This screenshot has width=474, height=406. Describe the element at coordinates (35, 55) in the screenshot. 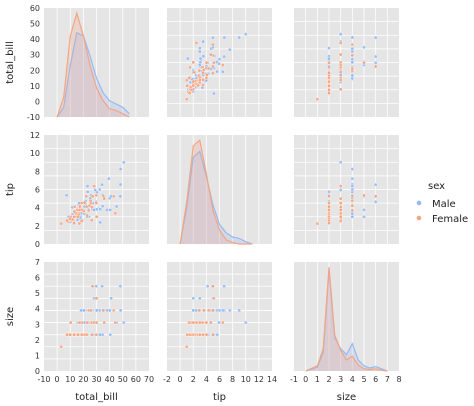

I see `y-tick-label: 30` at that location.